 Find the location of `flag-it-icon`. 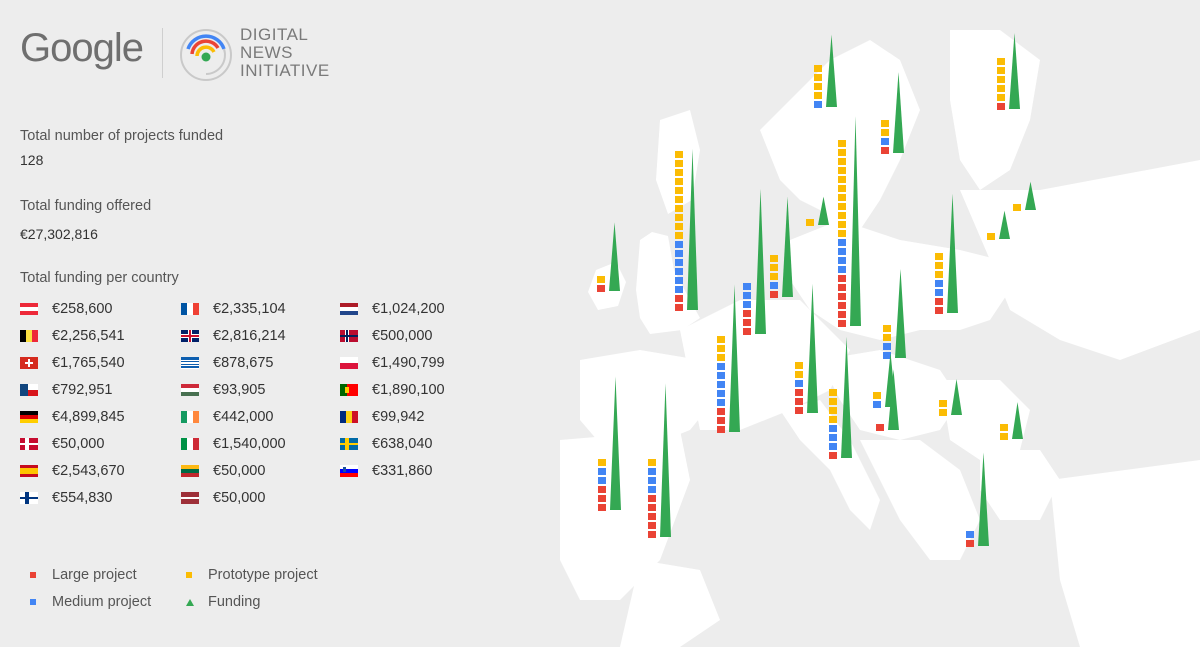

flag-it-icon is located at coordinates (190, 444).